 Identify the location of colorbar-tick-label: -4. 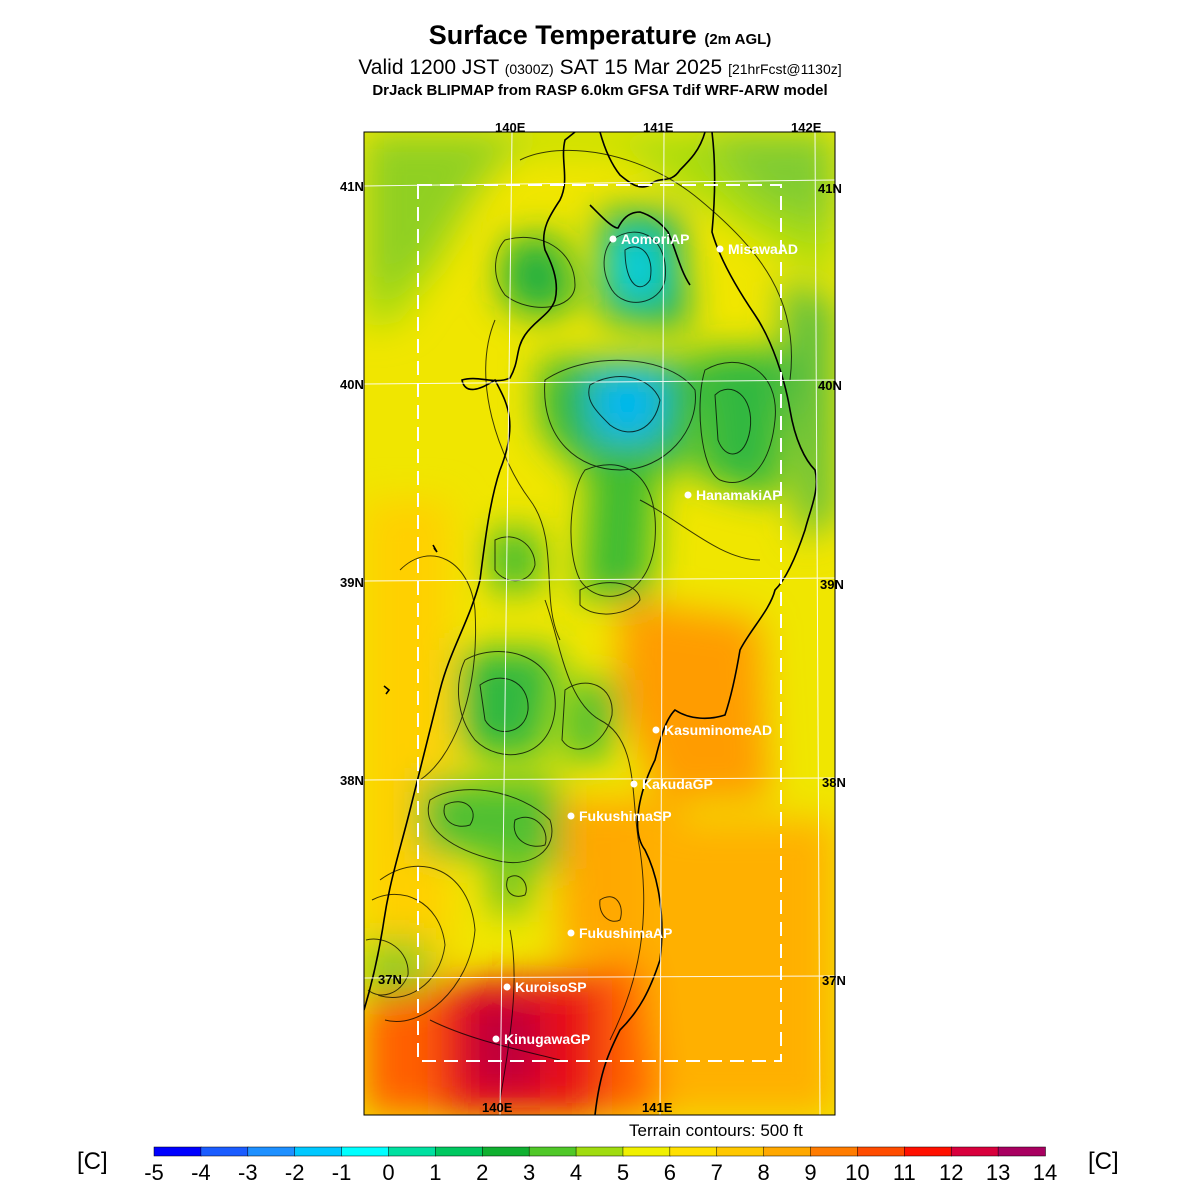
(201, 1172).